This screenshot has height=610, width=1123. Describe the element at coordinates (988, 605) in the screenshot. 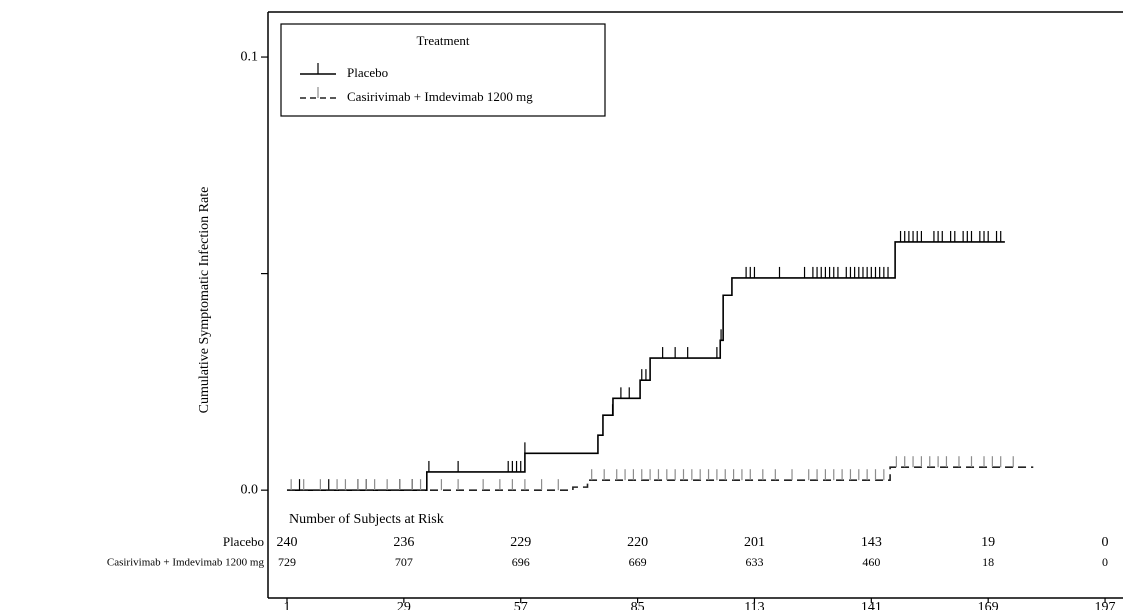

I see `x-tick-label: 169` at that location.